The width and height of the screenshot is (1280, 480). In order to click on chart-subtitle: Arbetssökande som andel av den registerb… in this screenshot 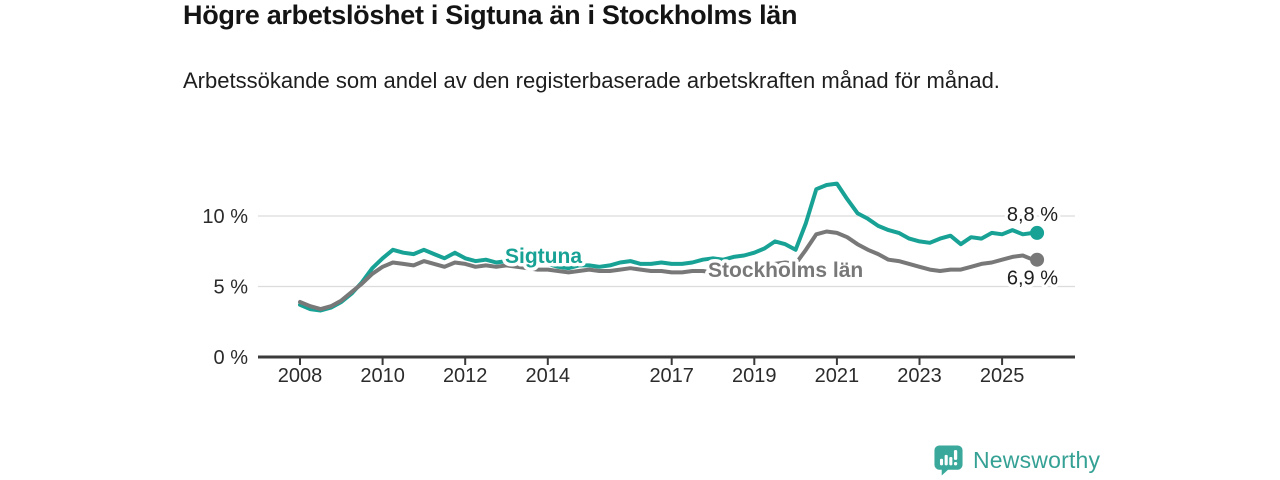, I will do `click(591, 80)`.